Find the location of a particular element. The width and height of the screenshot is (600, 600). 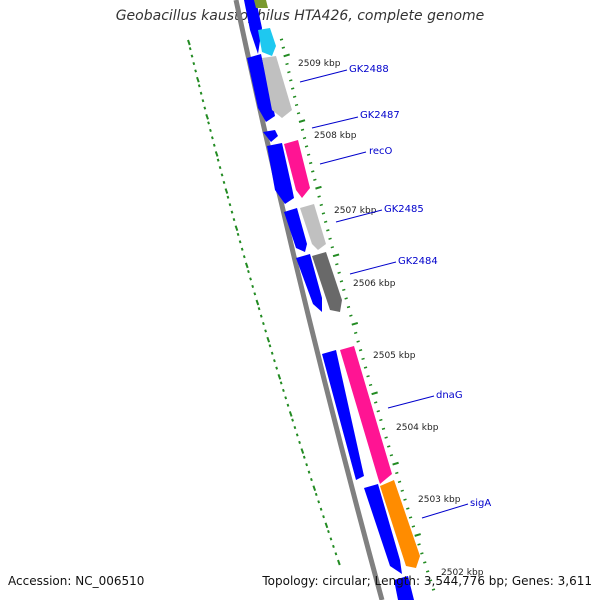

gene-label-gk2485: GK2485 is located at coordinates (404, 209).